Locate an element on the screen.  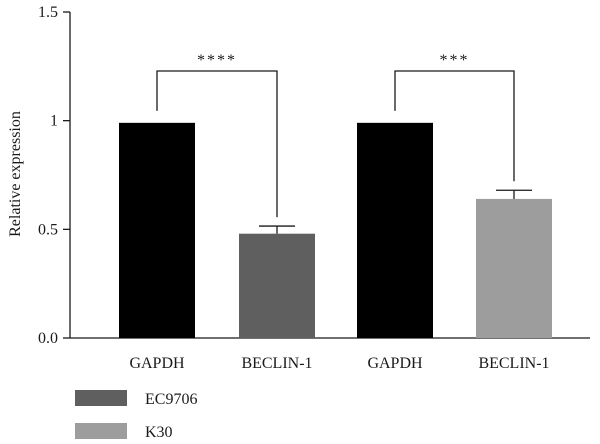
legend: EC9706 K30 is located at coordinates (136, 415).